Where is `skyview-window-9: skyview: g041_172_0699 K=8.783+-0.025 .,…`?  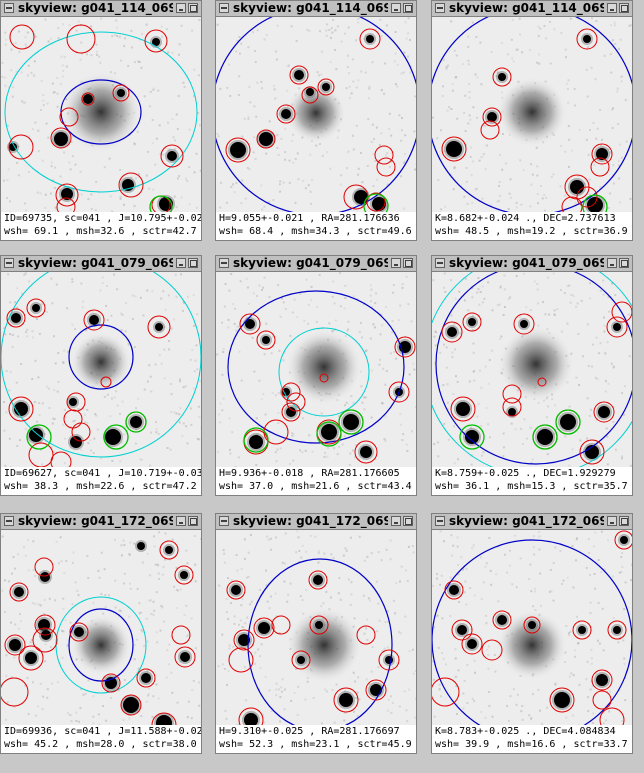 skyview-window-9: skyview: g041_172_0699 K=8.783+-0.025 .,… is located at coordinates (532, 633).